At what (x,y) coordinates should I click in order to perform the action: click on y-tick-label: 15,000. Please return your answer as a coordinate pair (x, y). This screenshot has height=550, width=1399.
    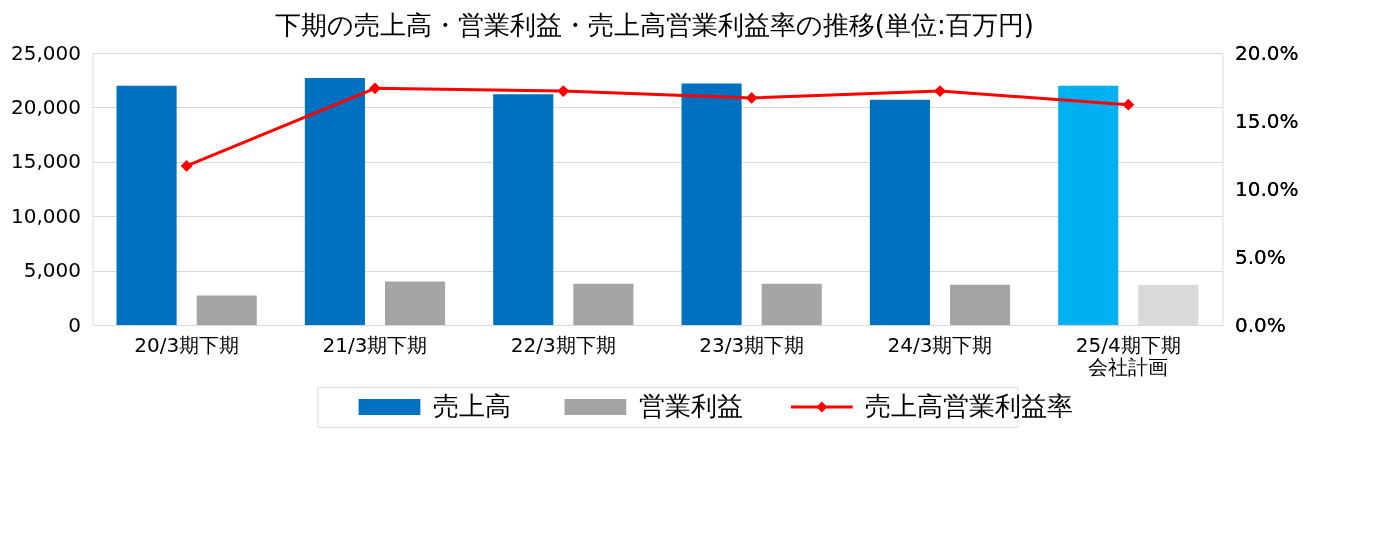
    Looking at the image, I should click on (46, 161).